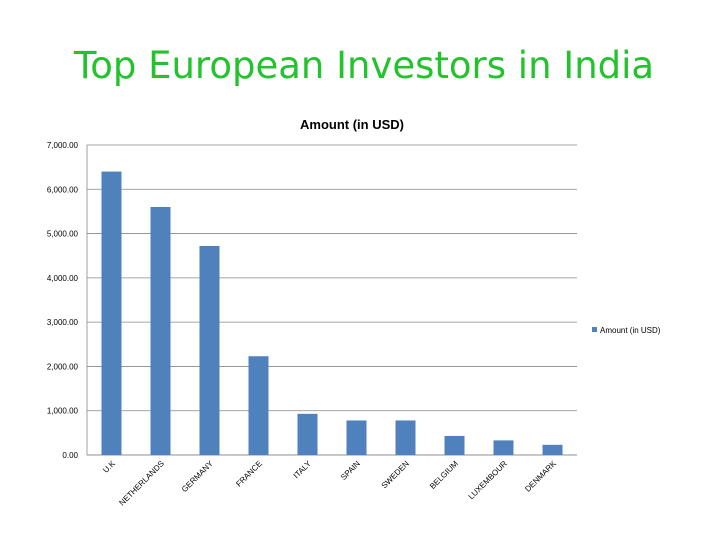 The width and height of the screenshot is (728, 546). I want to click on y-tick-label: 4,000.00, so click(63, 278).